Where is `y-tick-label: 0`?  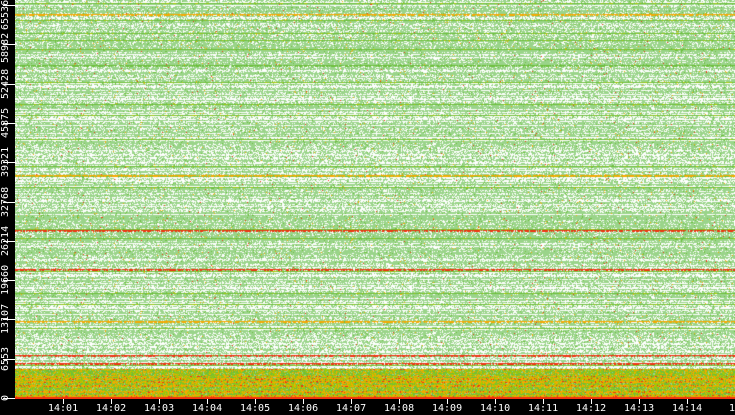
y-tick-label: 0 is located at coordinates (5, 397).